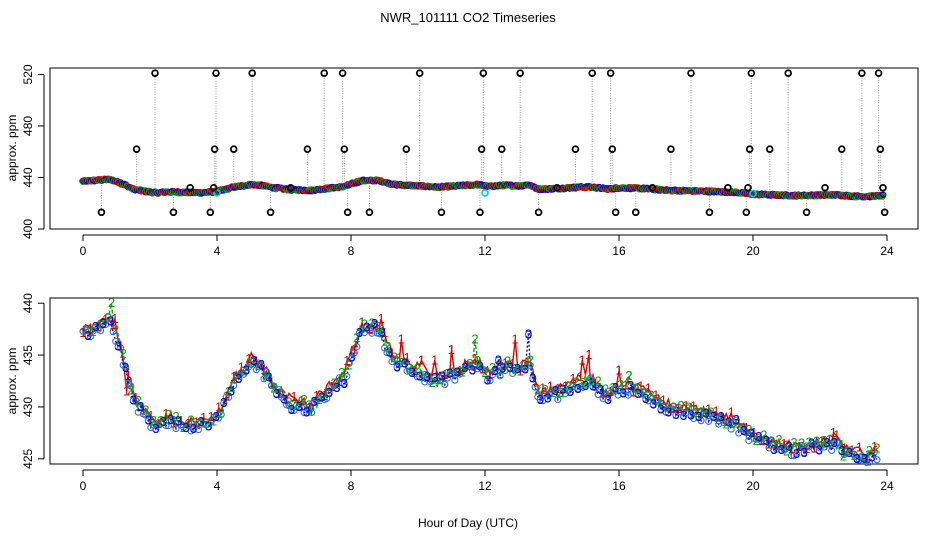  Describe the element at coordinates (619, 486) in the screenshot. I see `bottom-x-tick-label: 16` at that location.